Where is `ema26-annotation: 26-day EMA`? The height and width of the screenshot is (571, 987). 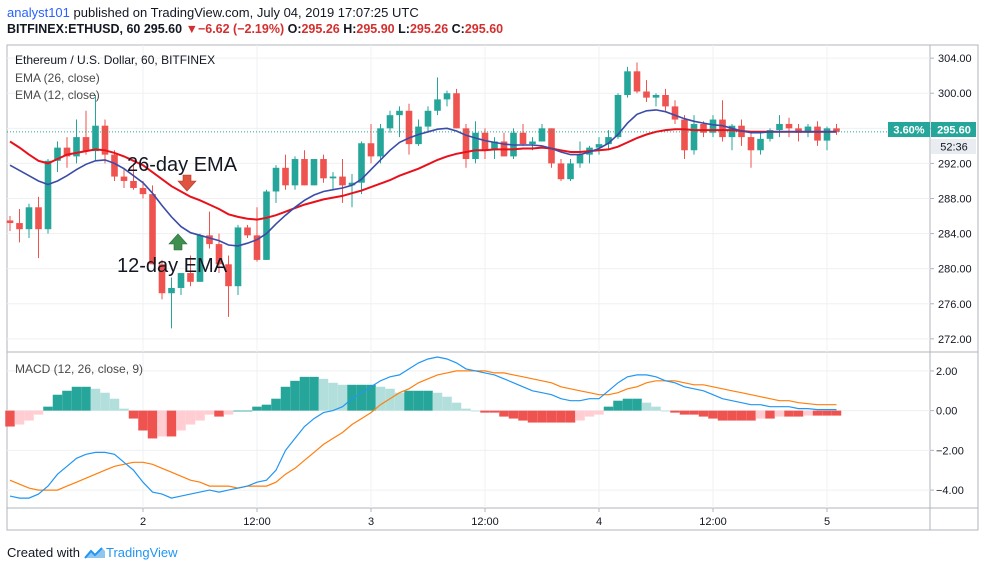
ema26-annotation: 26-day EMA is located at coordinates (182, 165).